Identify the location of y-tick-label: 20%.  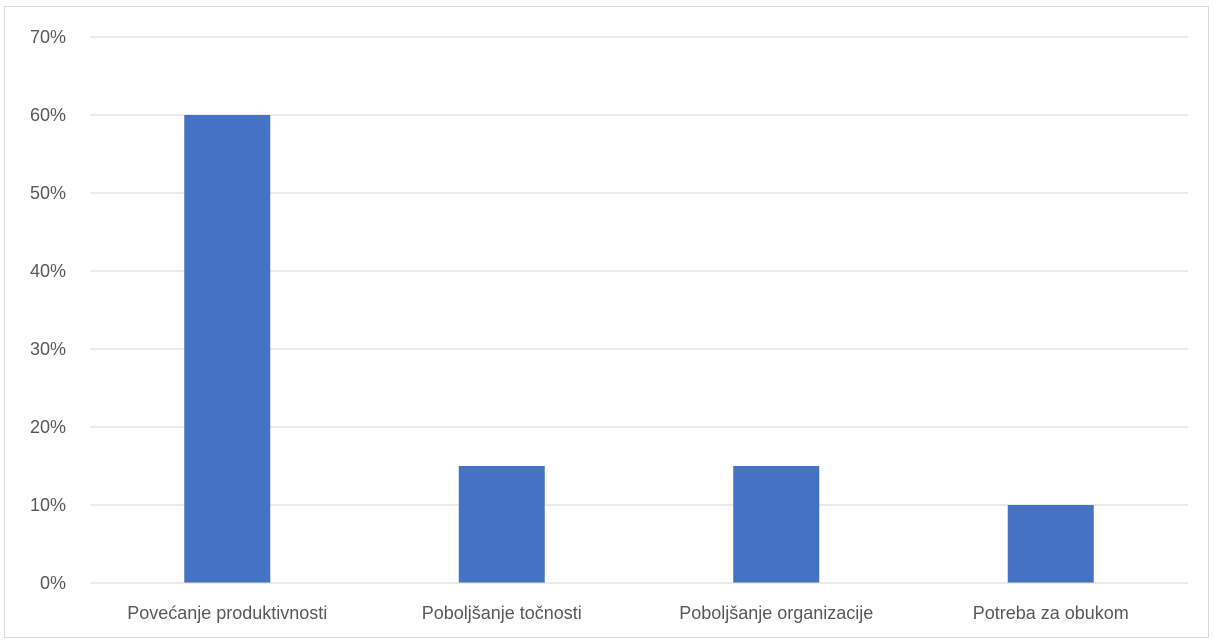
(48, 427).